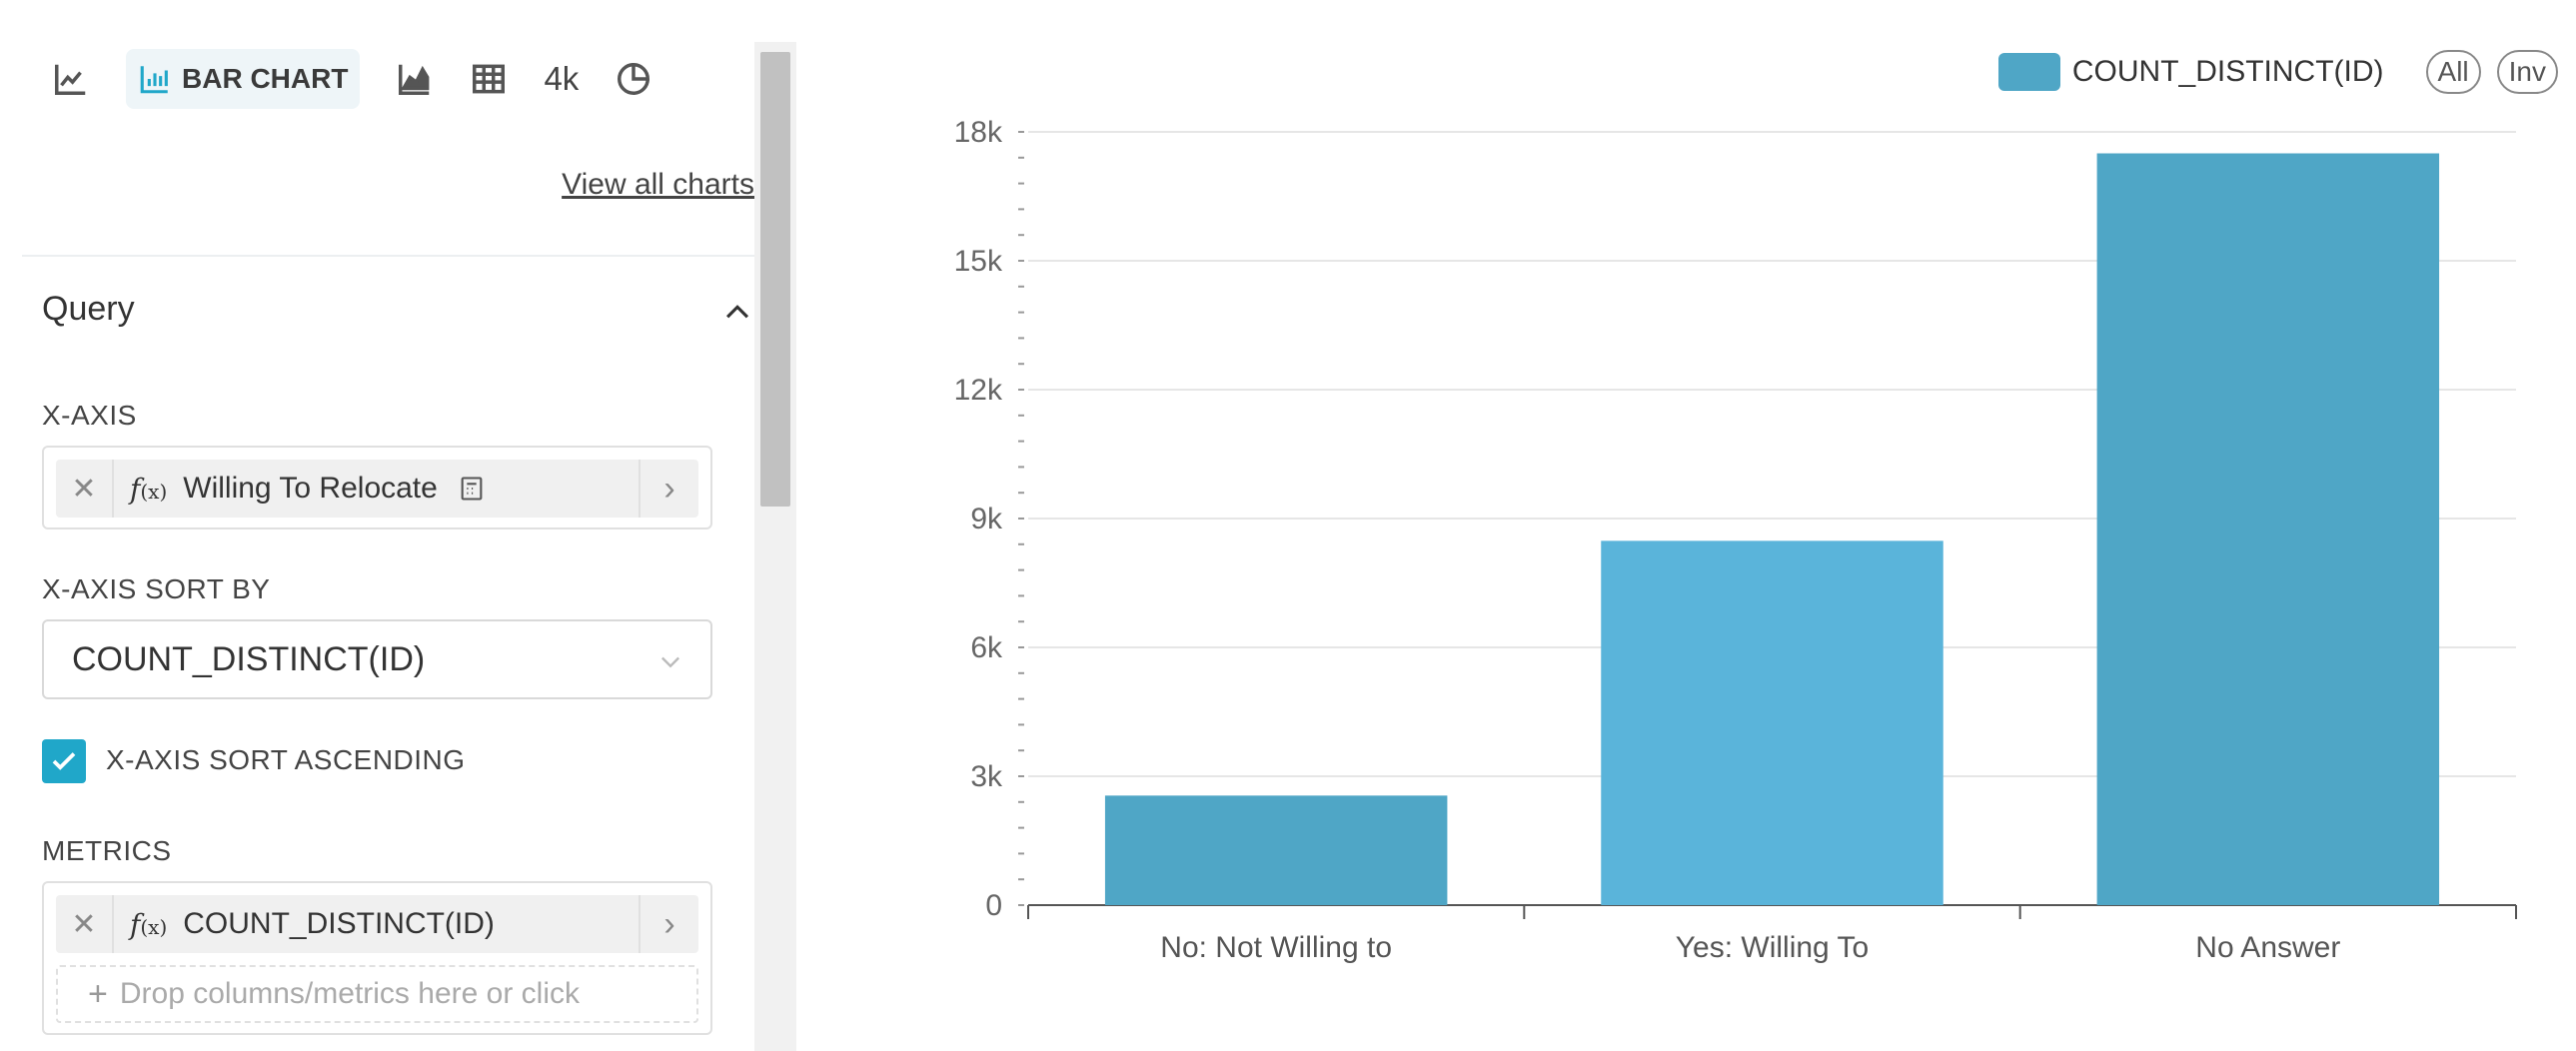 The width and height of the screenshot is (2576, 1051). I want to click on metric-pill: ✕ f(x) COUNT_DISTINCT(ID) ›, so click(377, 924).